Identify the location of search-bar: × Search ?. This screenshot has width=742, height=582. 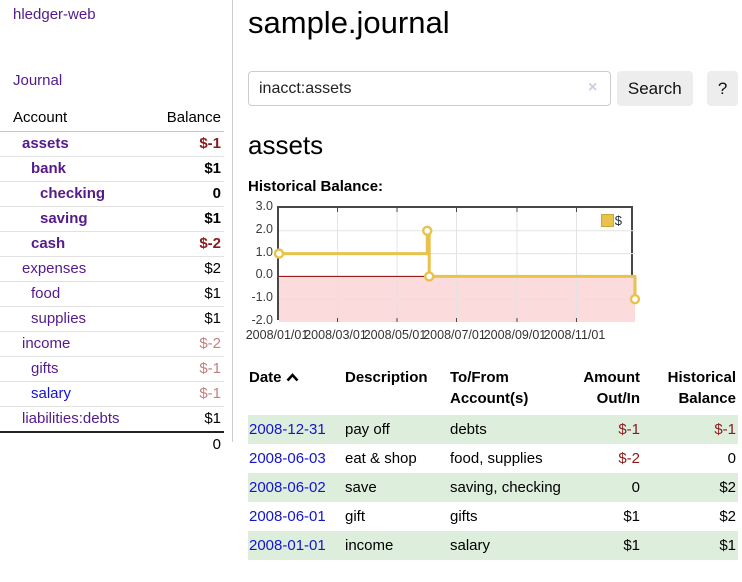
(493, 88).